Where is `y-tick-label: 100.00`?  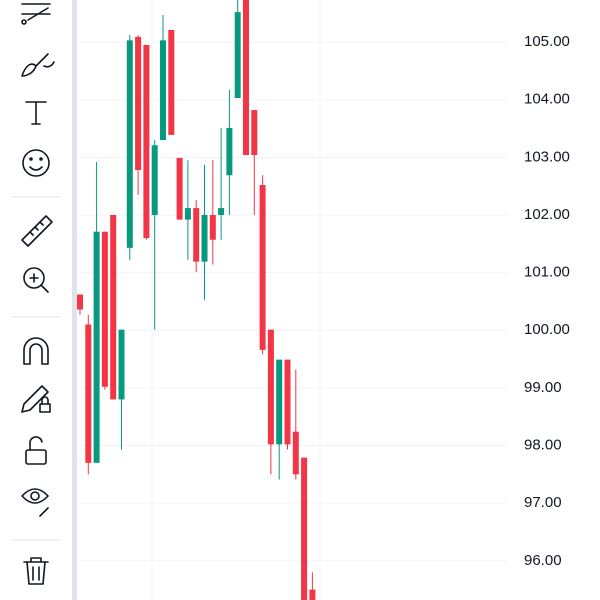
y-tick-label: 100.00 is located at coordinates (547, 329).